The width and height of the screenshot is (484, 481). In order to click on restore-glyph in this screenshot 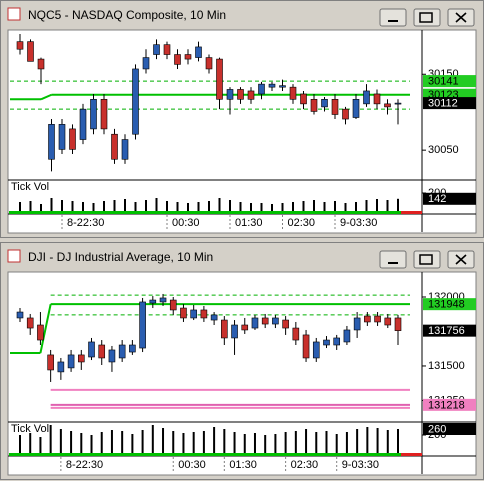, I will do `click(426, 17)`.